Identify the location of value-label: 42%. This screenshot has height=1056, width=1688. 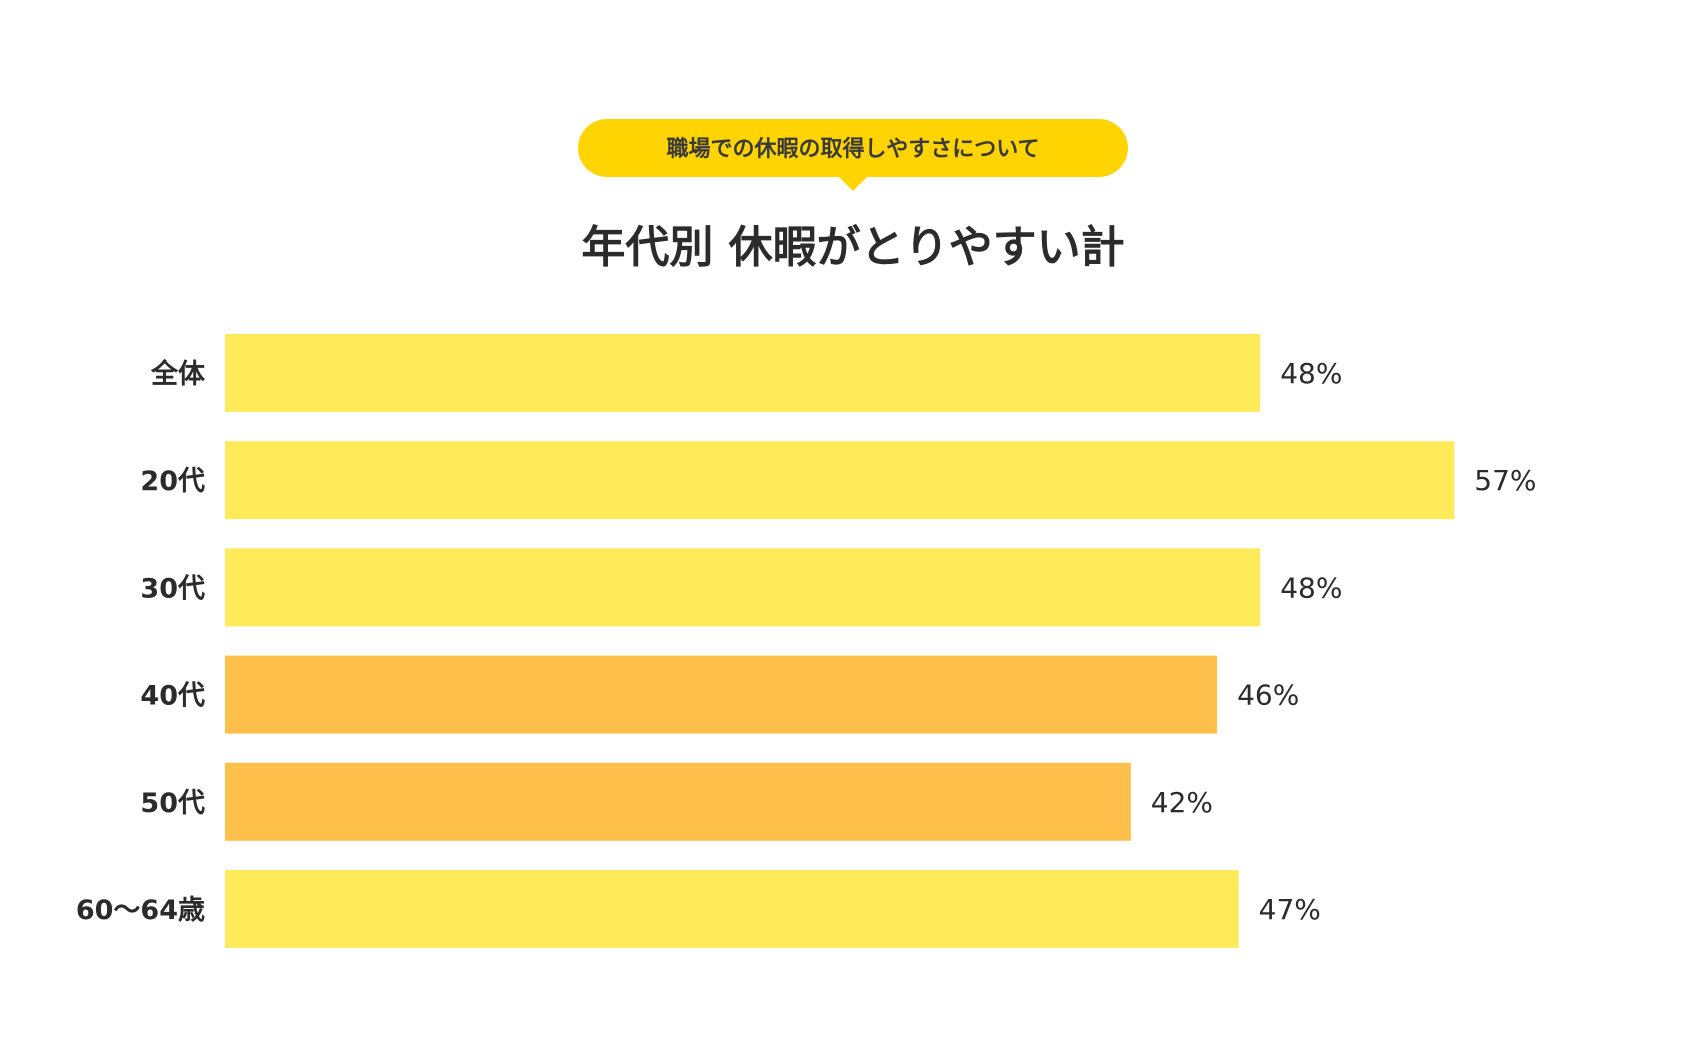
(1182, 802).